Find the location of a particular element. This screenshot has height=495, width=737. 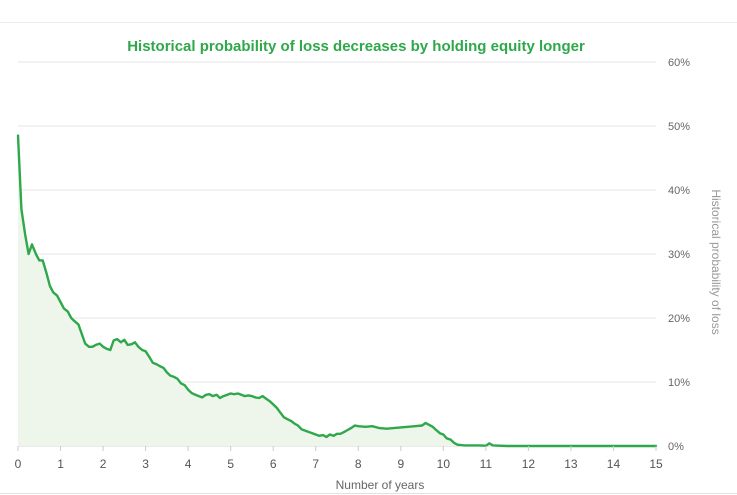

y-tick-label: 30% is located at coordinates (679, 255).